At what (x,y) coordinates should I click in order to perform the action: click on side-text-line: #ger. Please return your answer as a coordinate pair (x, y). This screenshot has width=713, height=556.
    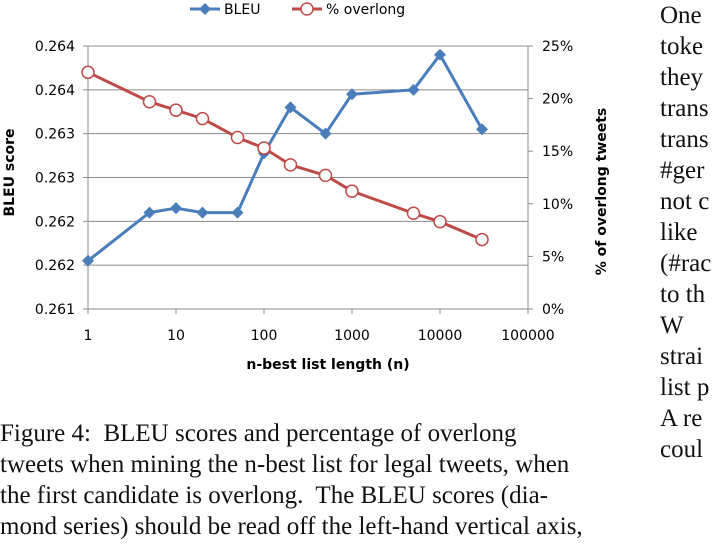
    Looking at the image, I should click on (682, 170).